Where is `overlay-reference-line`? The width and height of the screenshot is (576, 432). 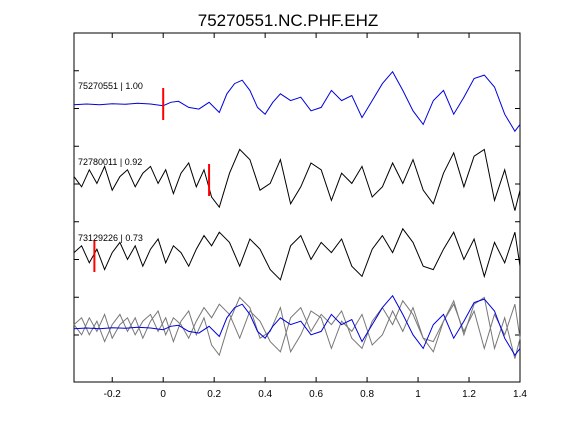
overlay-reference-line is located at coordinates (297, 325).